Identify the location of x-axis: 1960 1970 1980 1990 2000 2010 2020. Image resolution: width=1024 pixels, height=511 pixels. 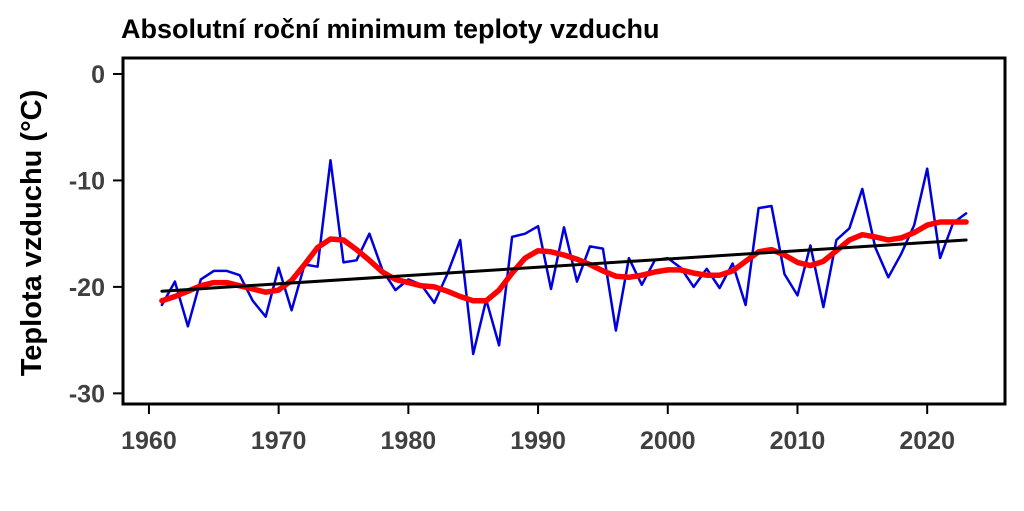
(538, 429).